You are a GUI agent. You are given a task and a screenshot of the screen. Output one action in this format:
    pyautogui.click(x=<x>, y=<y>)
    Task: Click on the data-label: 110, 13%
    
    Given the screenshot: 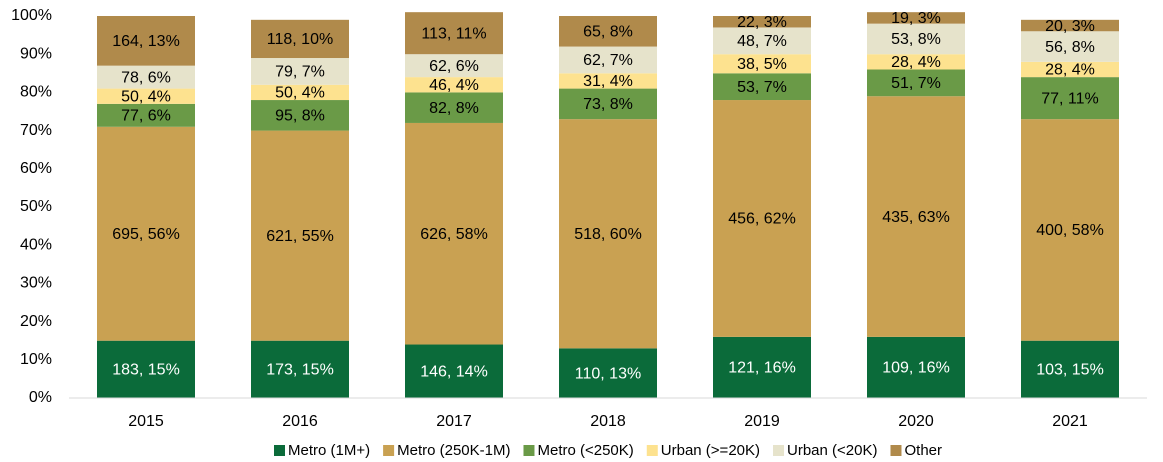 What is the action you would take?
    pyautogui.click(x=608, y=373)
    